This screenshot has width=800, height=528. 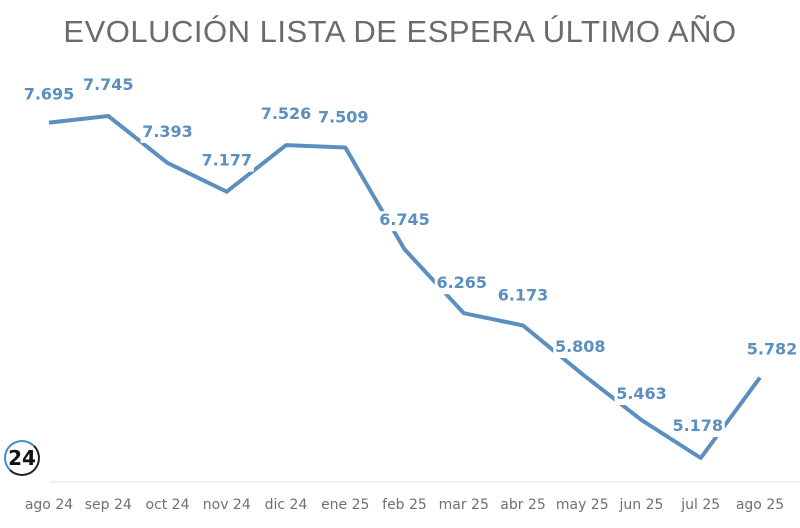 I want to click on x-tick-label: dic 24, so click(x=286, y=505).